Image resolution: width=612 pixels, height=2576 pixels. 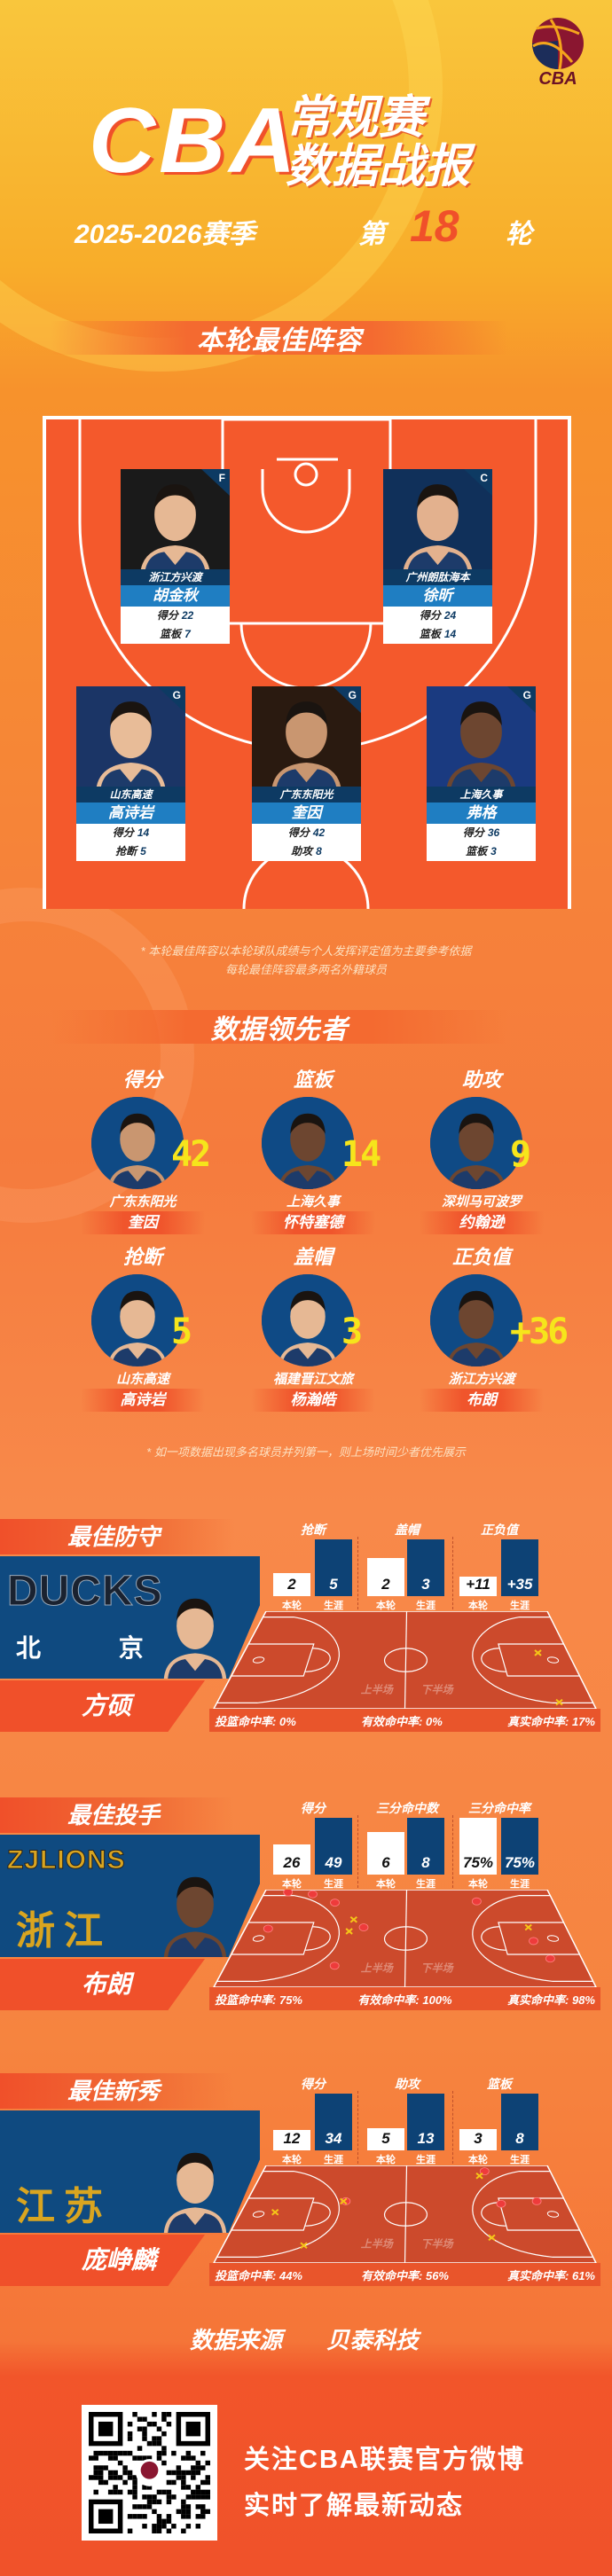 What do you see at coordinates (425, 2122) in the screenshot?
I see `bar-career: 13` at bounding box center [425, 2122].